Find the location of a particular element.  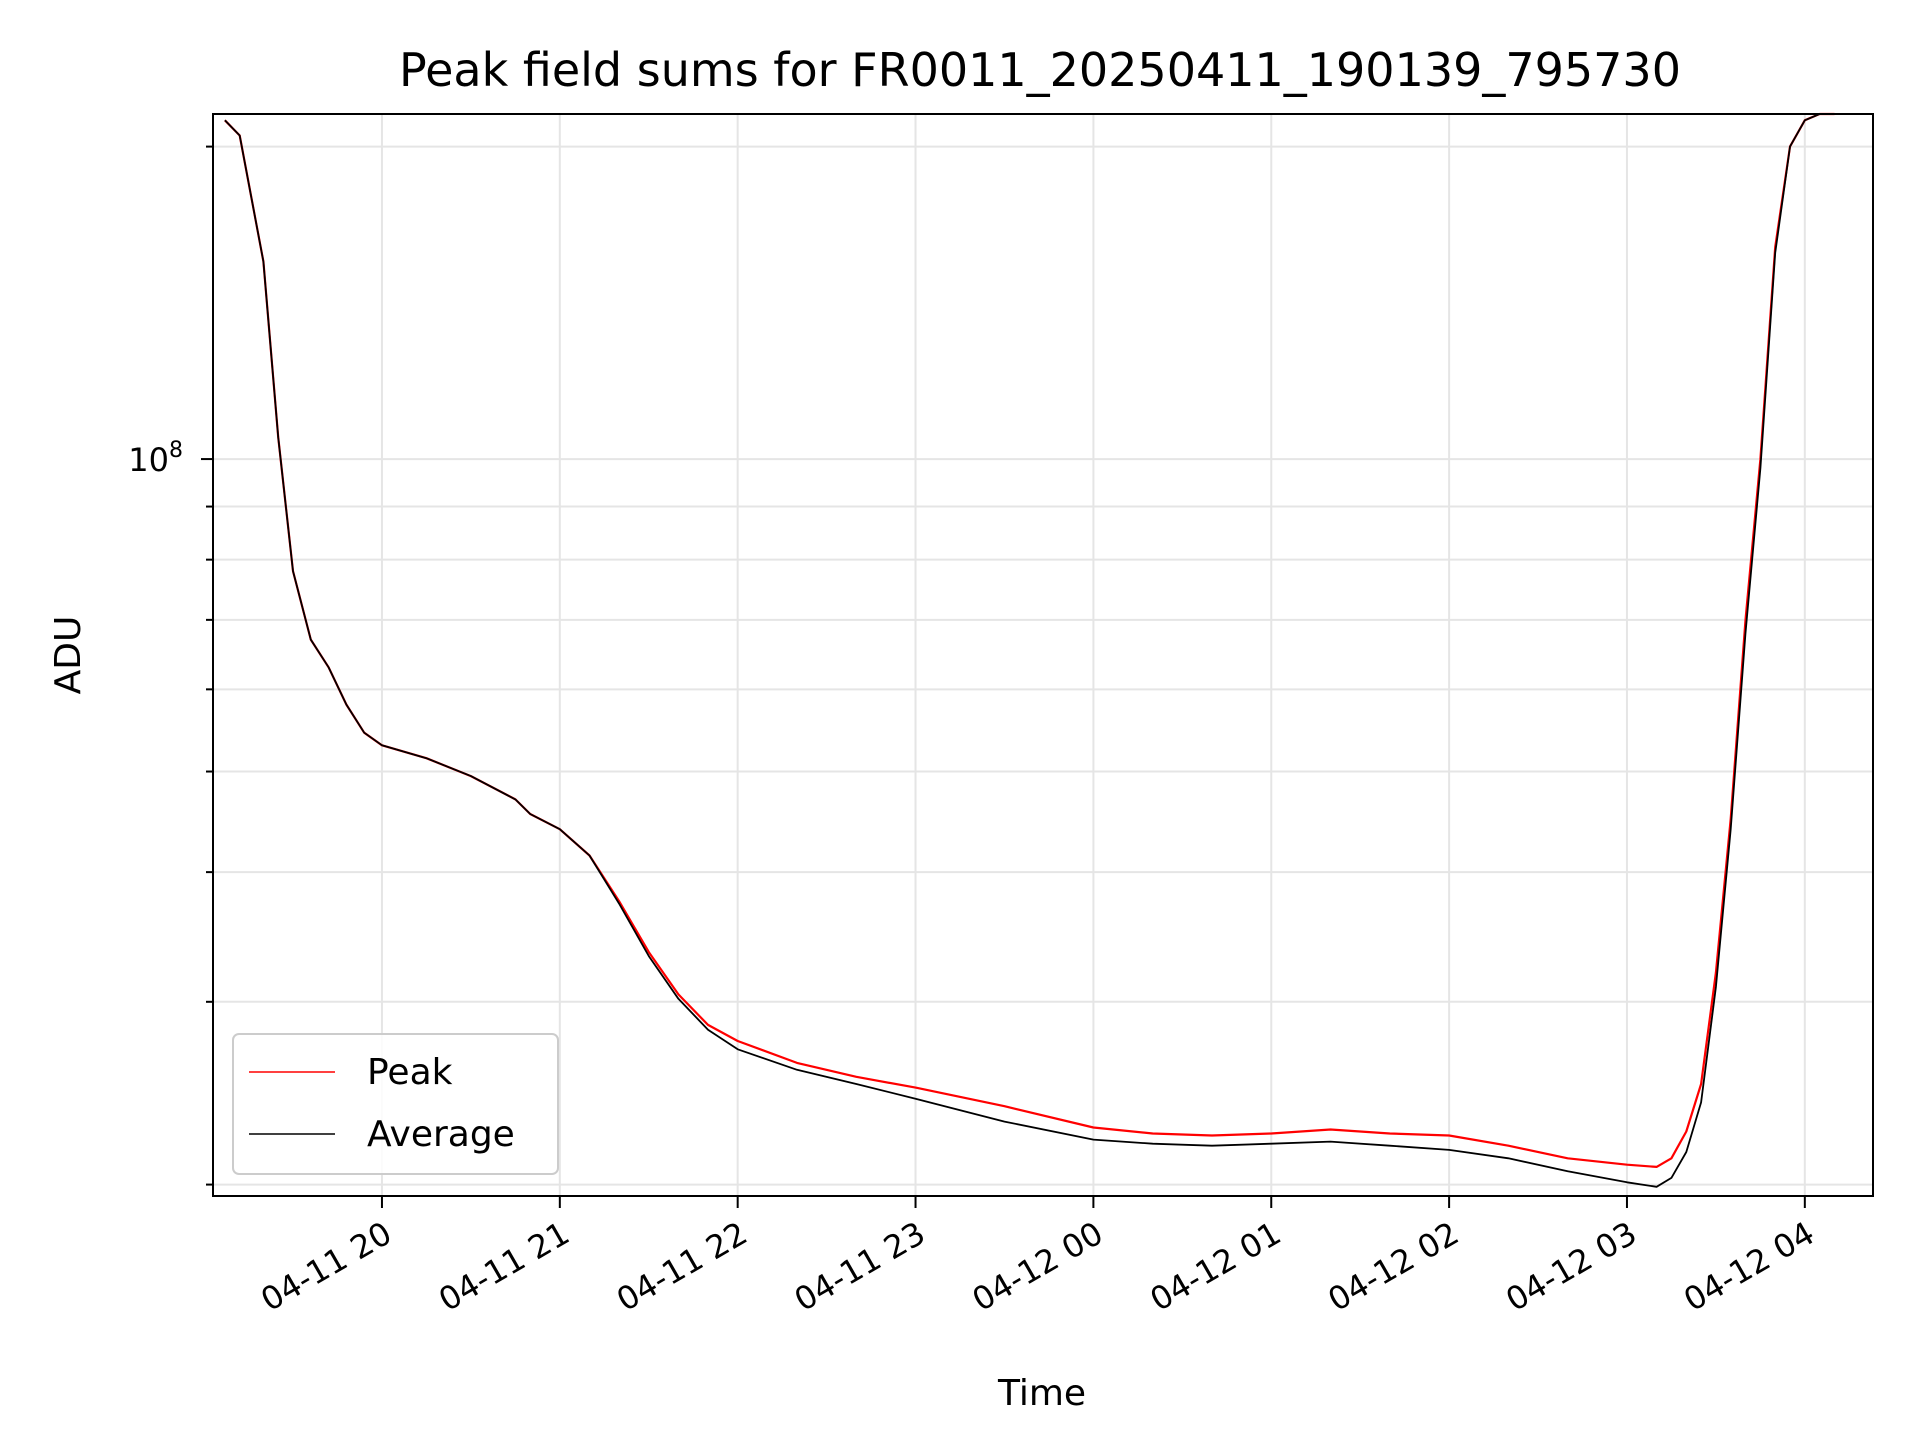

legend: Peak Average is located at coordinates (395, 1104).